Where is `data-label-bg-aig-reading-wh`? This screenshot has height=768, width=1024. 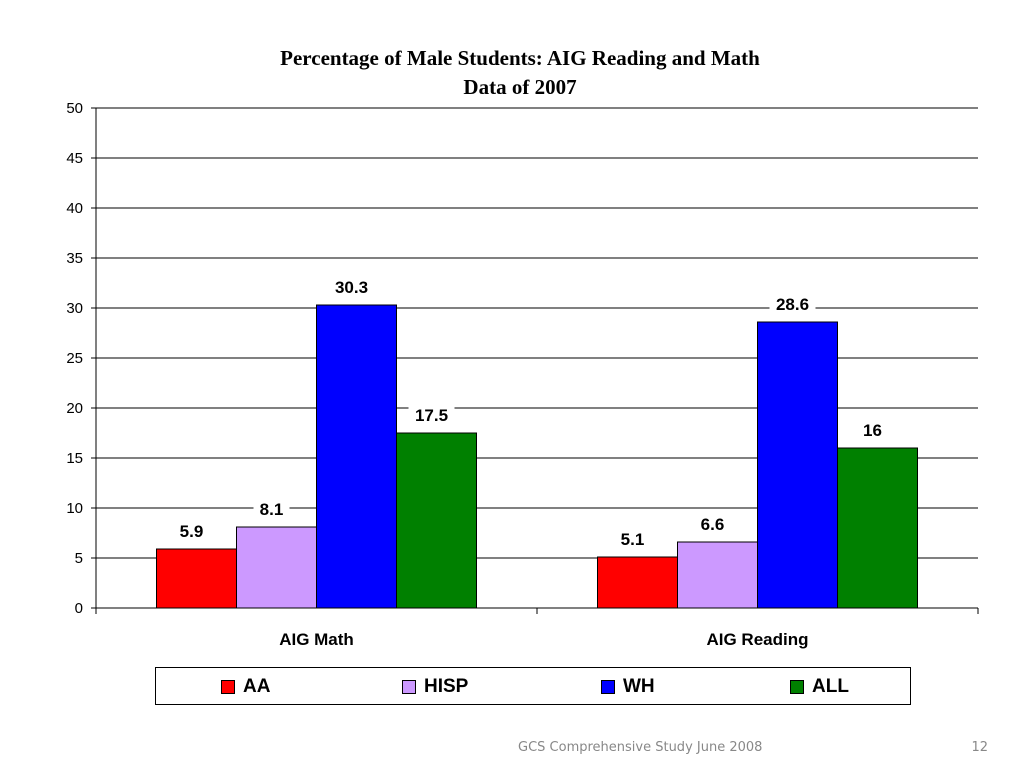 data-label-bg-aig-reading-wh is located at coordinates (792, 305).